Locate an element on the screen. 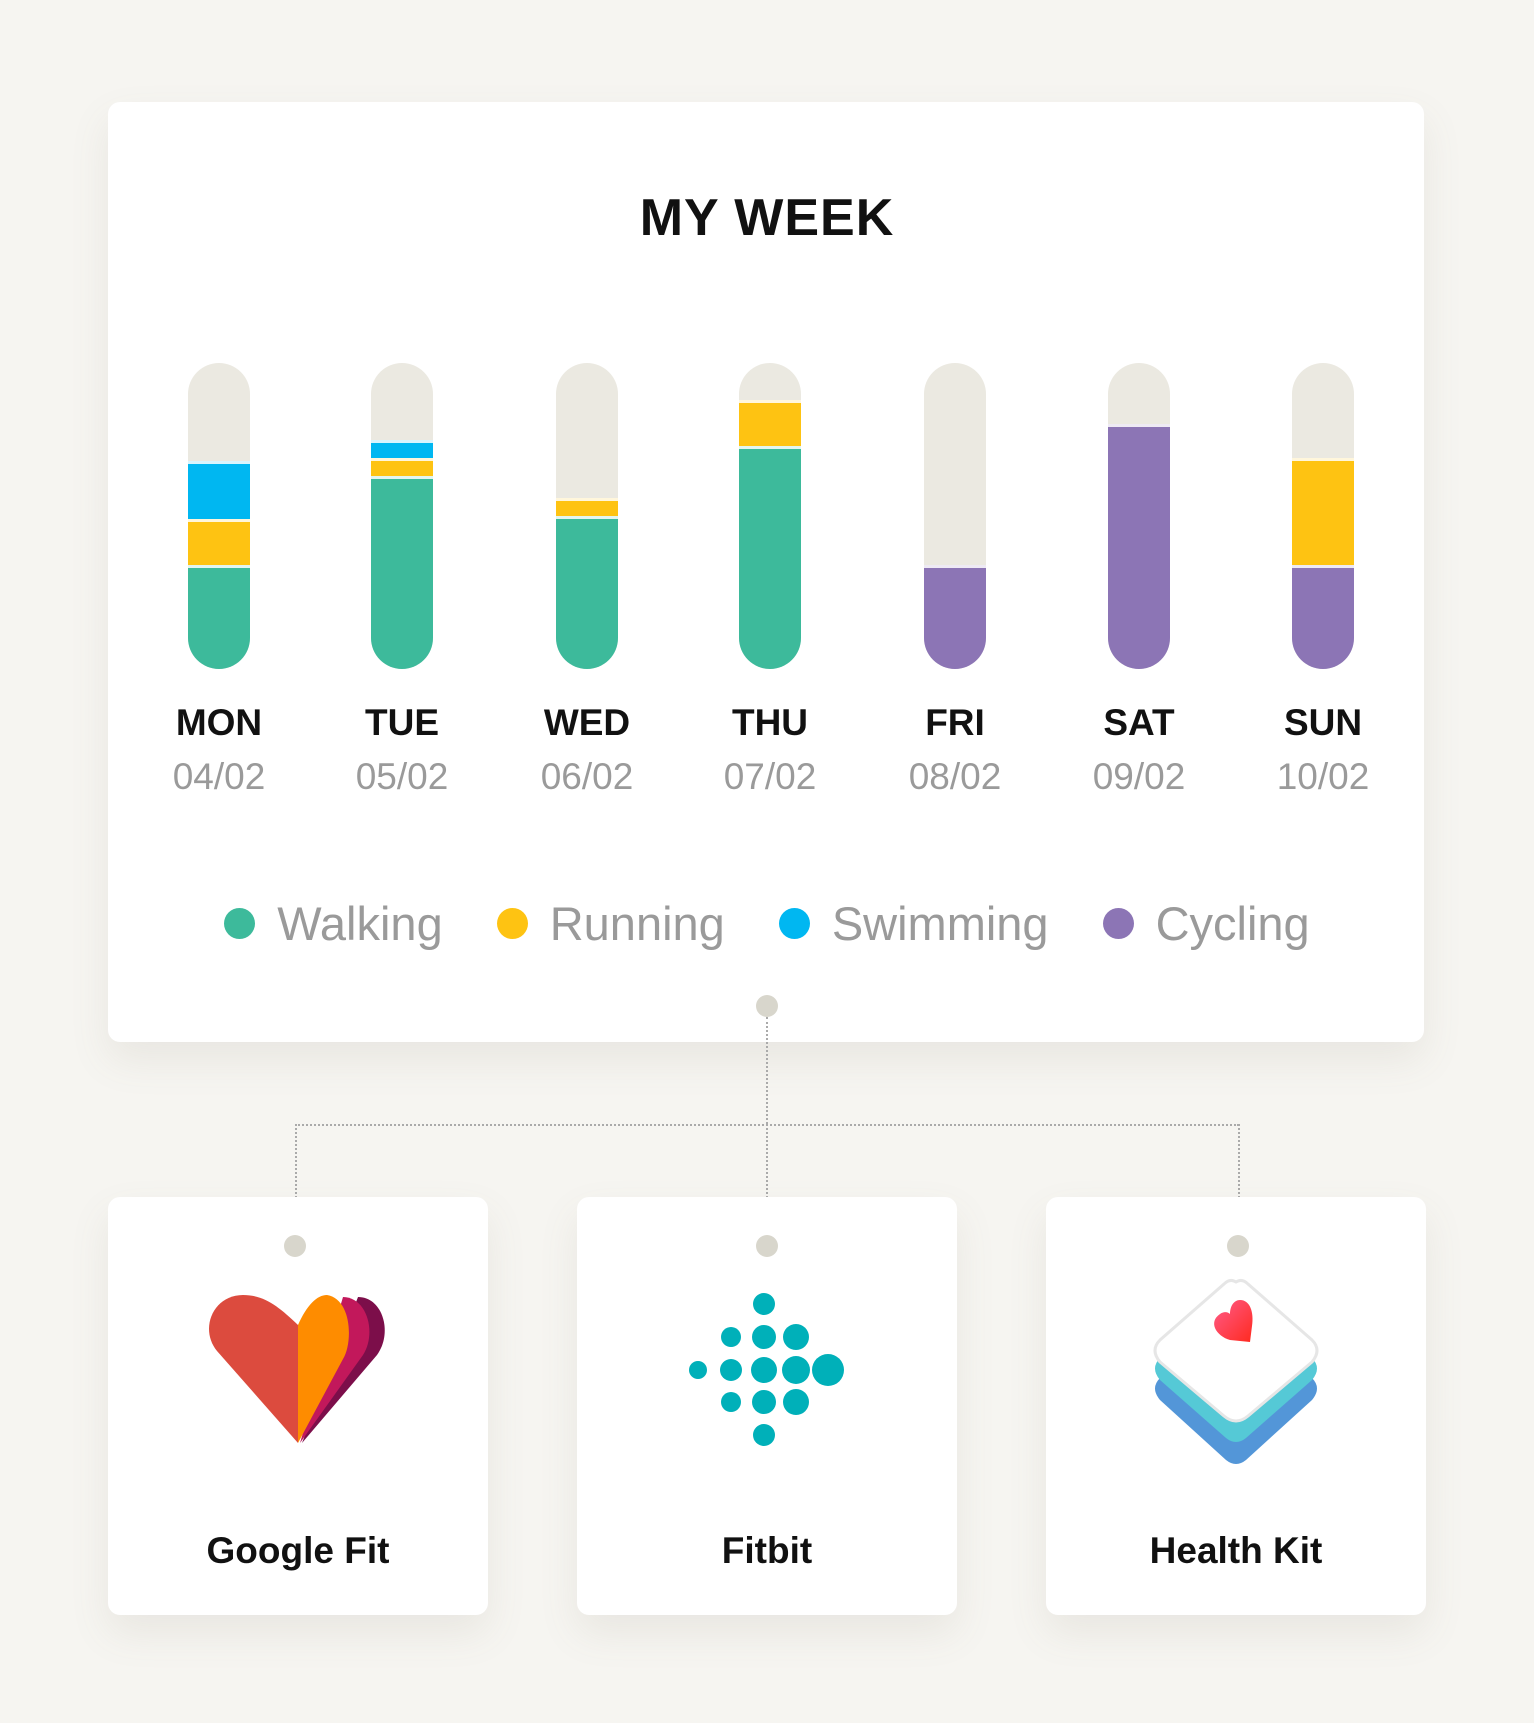 This screenshot has width=1534, height=1723. date-label: 05/02 is located at coordinates (402, 776).